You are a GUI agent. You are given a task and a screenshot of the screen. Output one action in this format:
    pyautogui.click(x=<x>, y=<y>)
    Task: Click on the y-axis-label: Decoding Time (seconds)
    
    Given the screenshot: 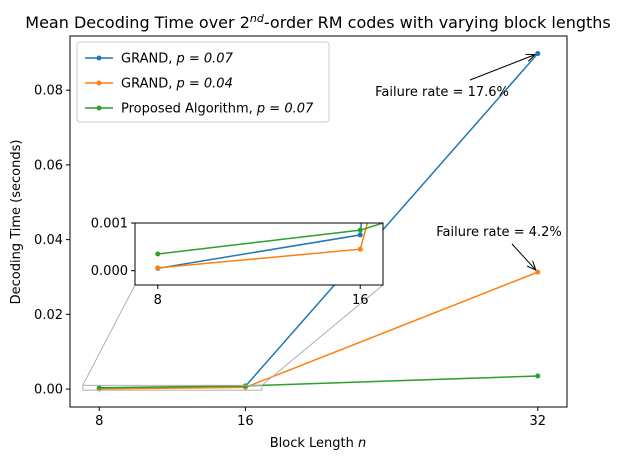 What is the action you would take?
    pyautogui.click(x=16, y=222)
    